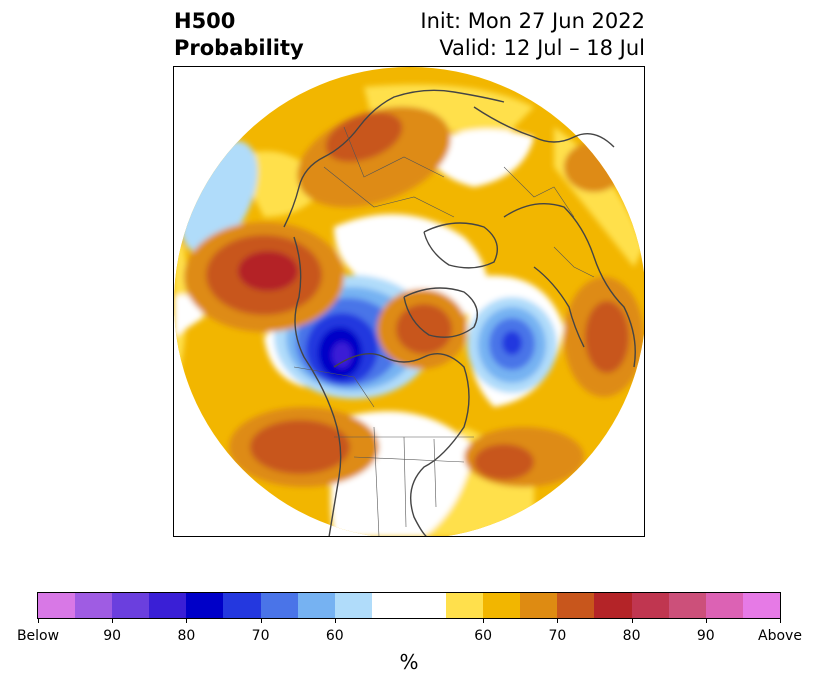 The width and height of the screenshot is (819, 686). Describe the element at coordinates (409, 662) in the screenshot. I see `colorbar-unit-label: %` at that location.